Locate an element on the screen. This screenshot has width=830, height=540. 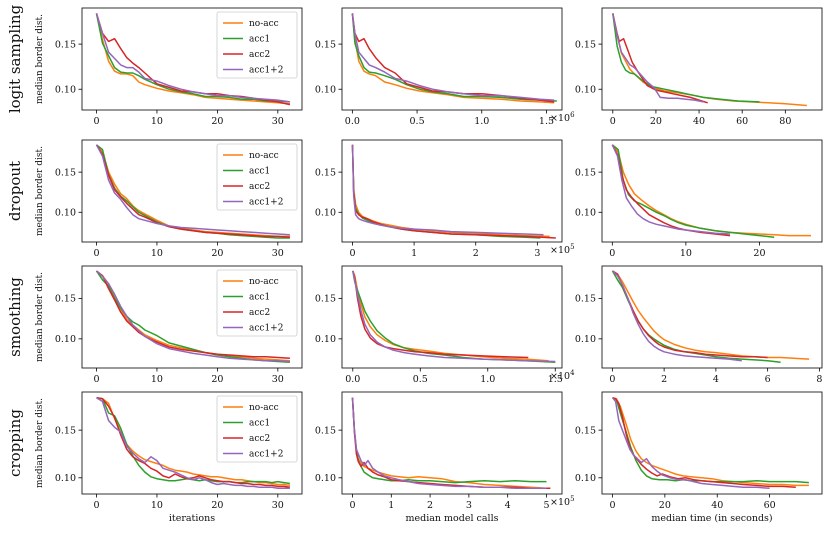
x-axis-exponent: ×10⁶ is located at coordinates (562, 117).